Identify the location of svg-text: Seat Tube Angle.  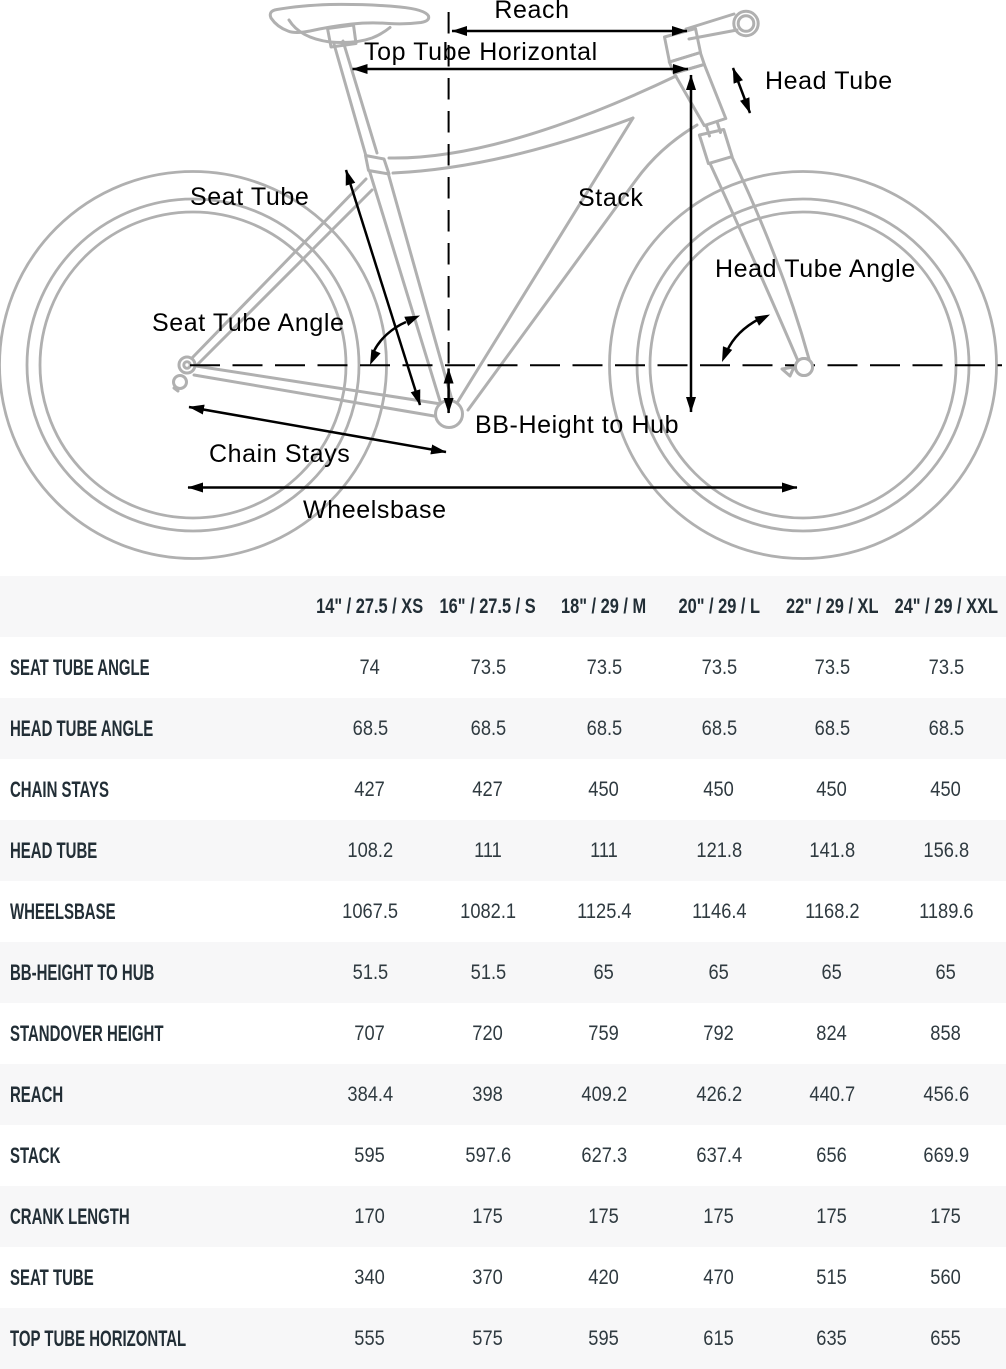
(248, 323).